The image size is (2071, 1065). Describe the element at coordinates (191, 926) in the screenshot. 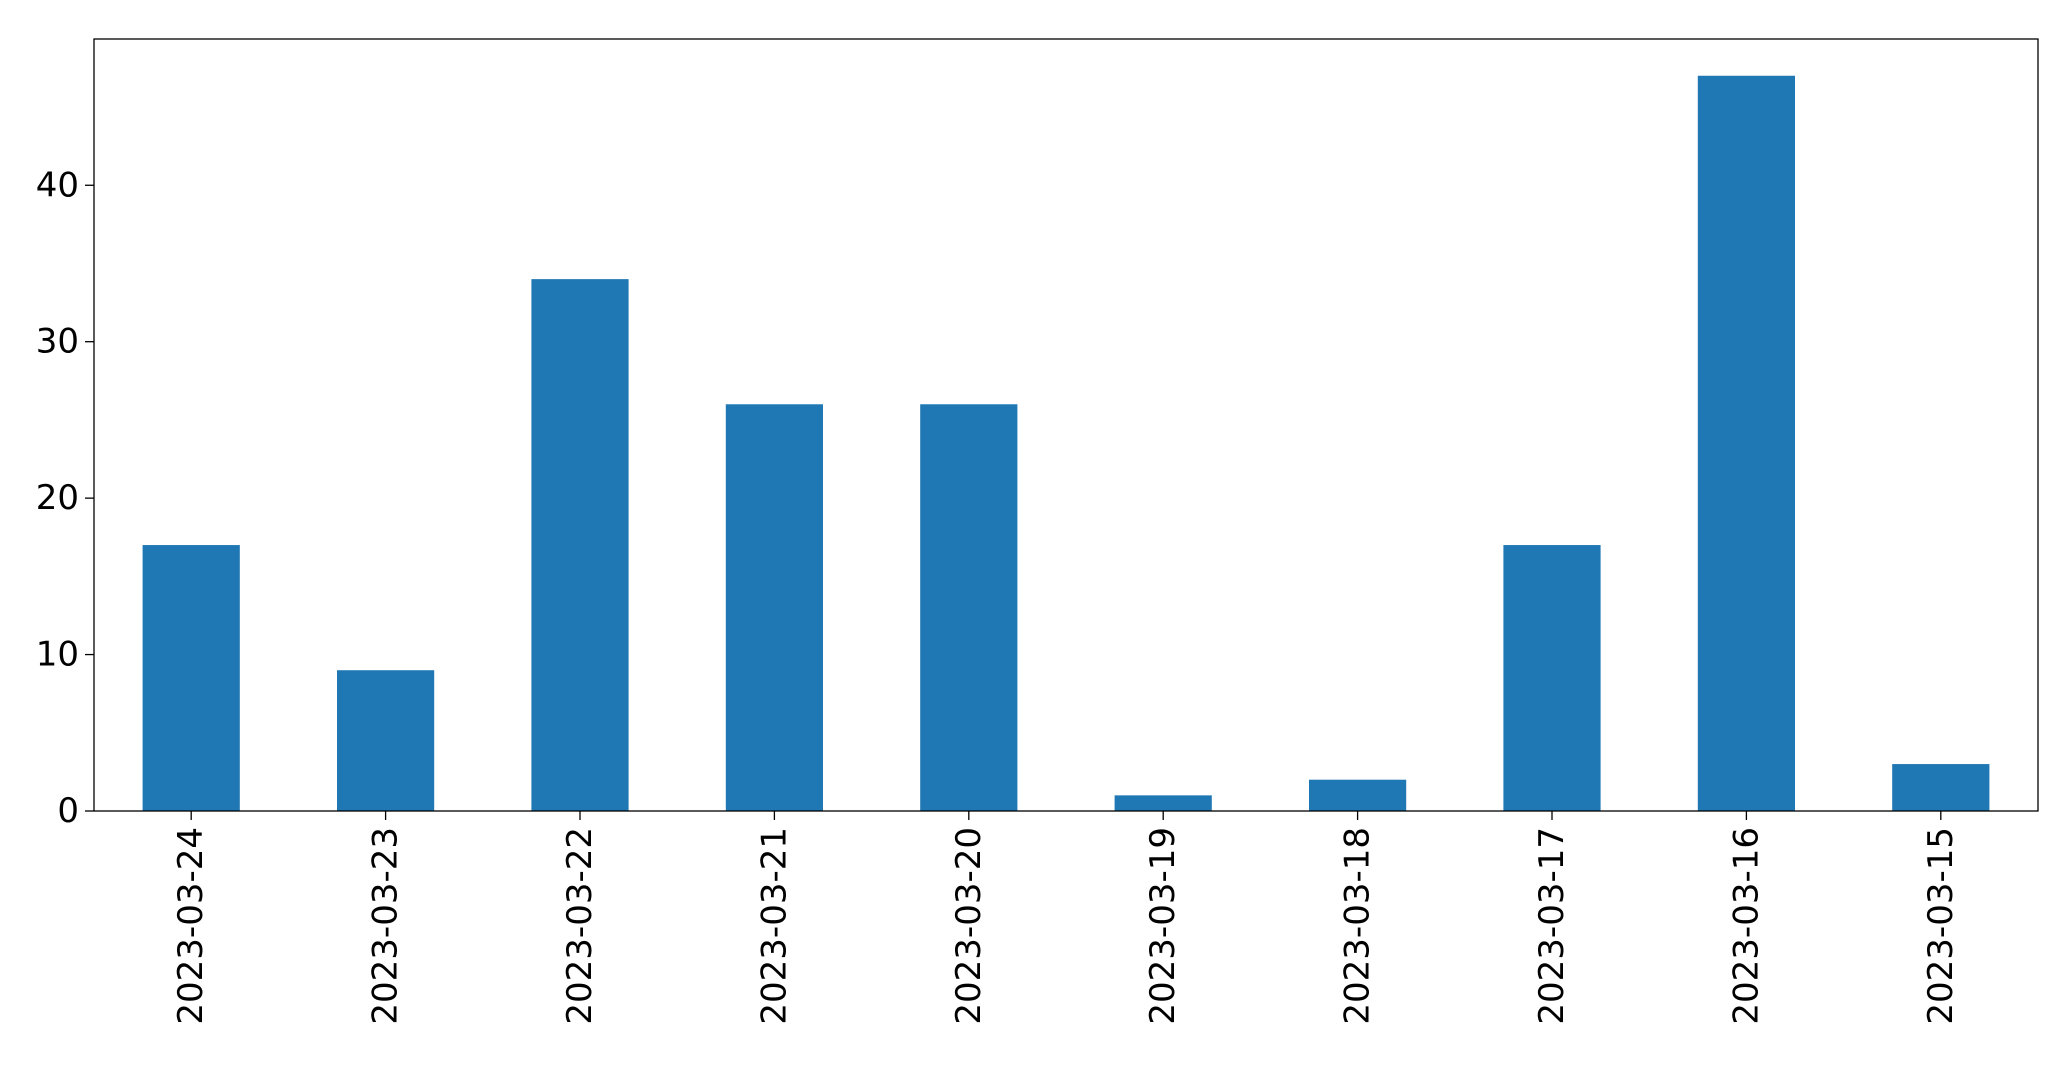

I see `x-tick-label: 2023-03-24` at that location.